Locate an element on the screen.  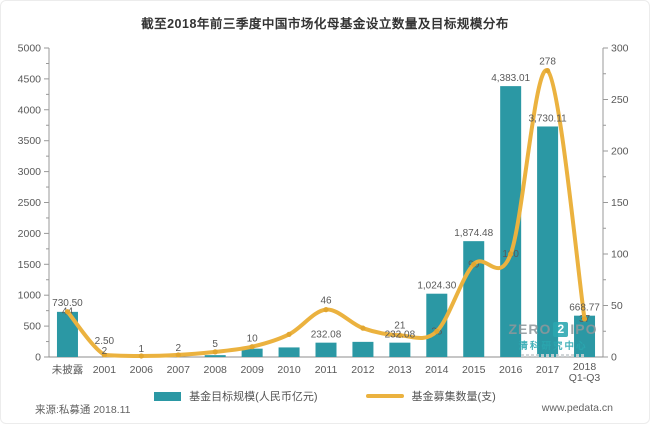
x-axis-category-label: 2016 is located at coordinates (511, 370).